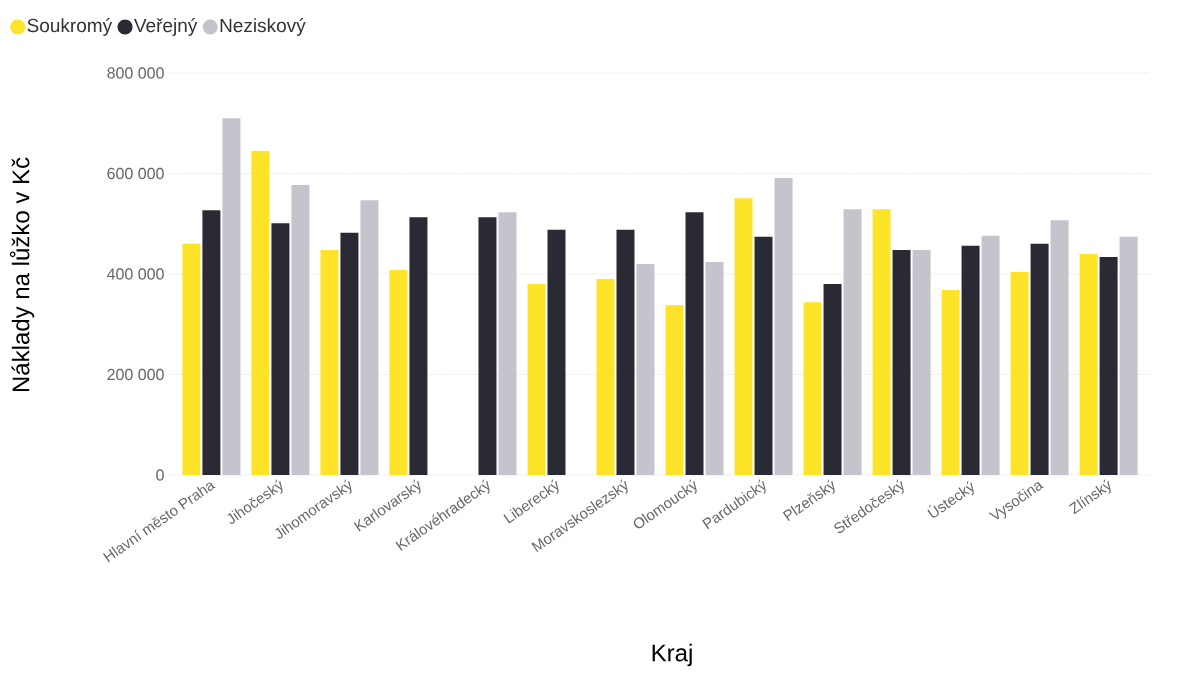  Describe the element at coordinates (22, 274) in the screenshot. I see `y-axis-title: Náklady na lůžko v Kč` at that location.